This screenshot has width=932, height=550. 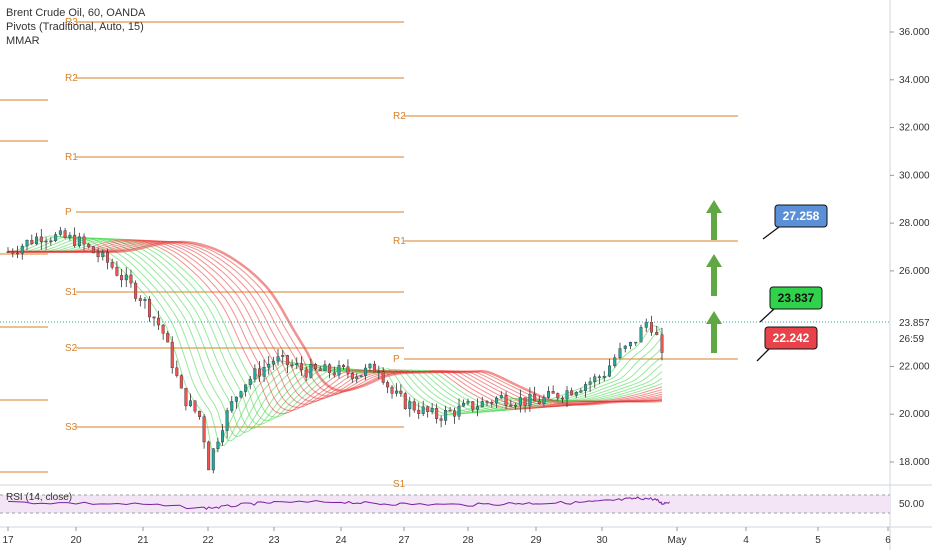 I want to click on legend-pivots: Pivots (Traditional, Auto, 15), so click(x=75, y=27).